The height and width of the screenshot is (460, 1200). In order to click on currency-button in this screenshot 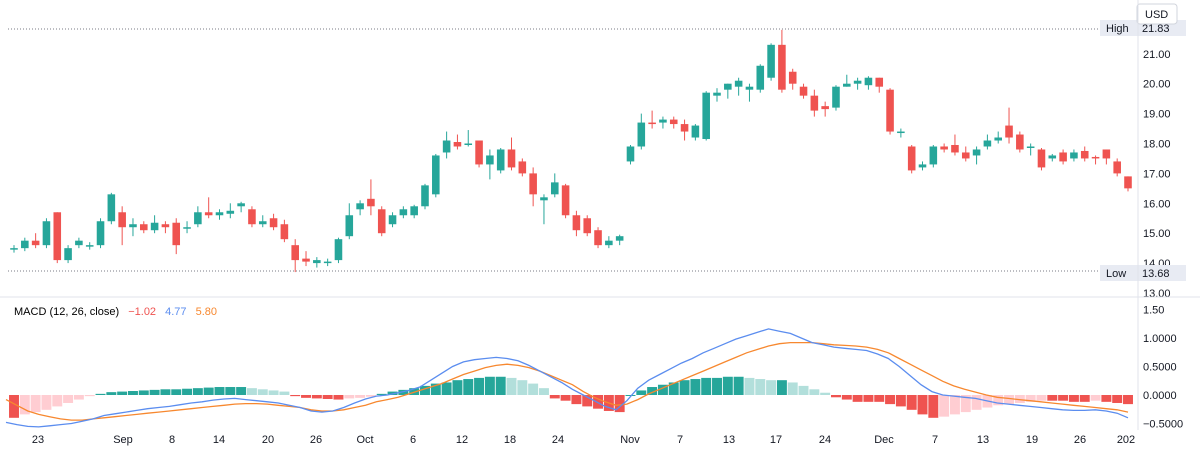, I will do `click(1157, 14)`.